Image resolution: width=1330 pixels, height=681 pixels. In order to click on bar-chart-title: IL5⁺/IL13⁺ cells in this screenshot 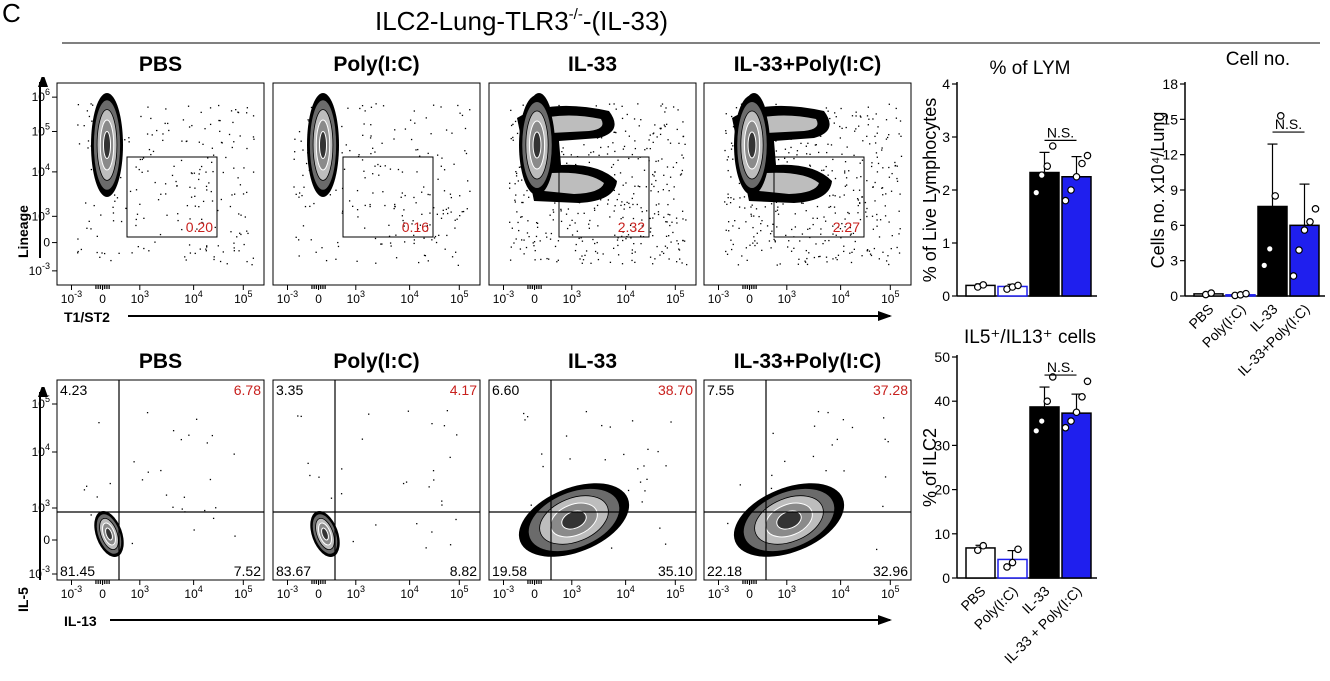, I will do `click(1030, 337)`.